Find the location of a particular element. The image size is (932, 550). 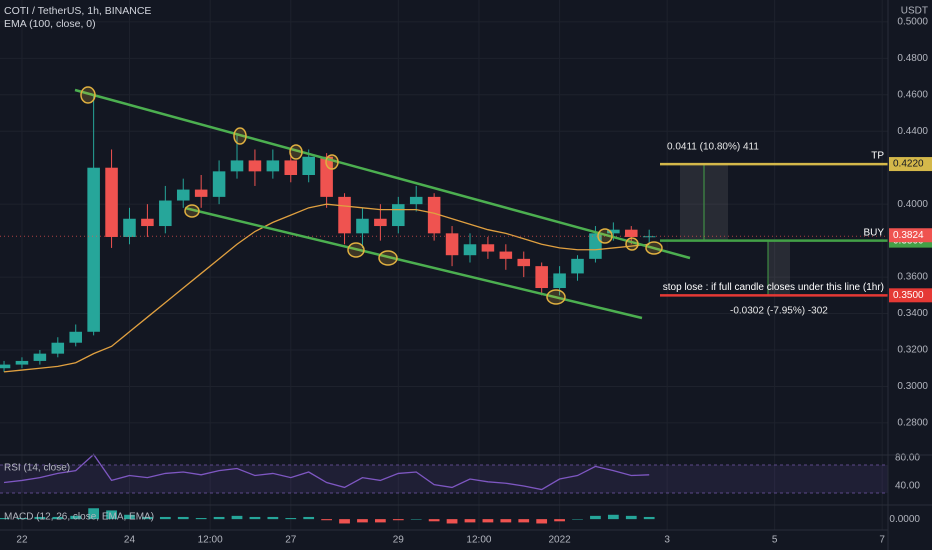

y-tick-label: 0.5000 is located at coordinates (912, 22).